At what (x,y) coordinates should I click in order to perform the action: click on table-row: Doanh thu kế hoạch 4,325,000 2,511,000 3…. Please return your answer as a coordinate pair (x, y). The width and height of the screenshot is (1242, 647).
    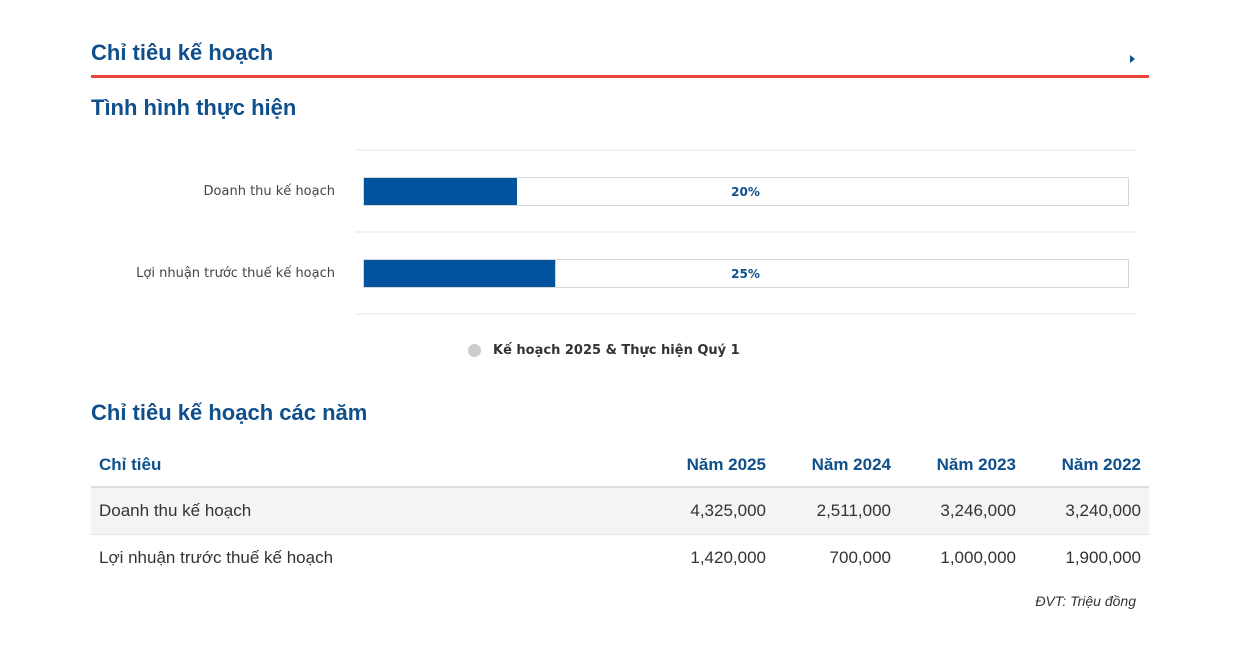
    Looking at the image, I should click on (620, 511).